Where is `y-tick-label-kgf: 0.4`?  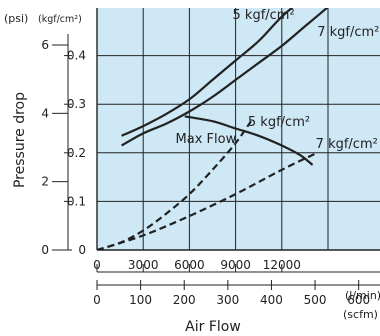 y-tick-label-kgf: 0.4 is located at coordinates (76, 56).